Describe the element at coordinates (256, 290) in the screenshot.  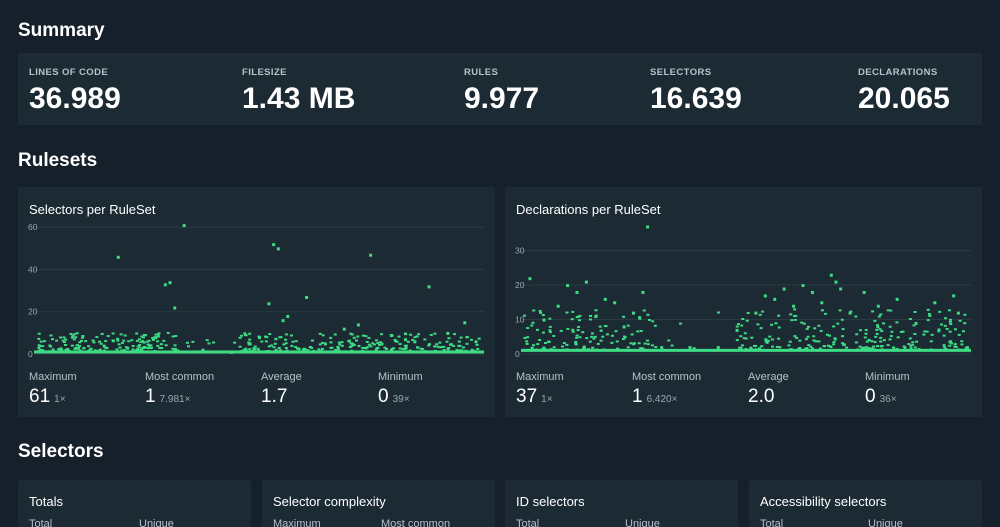
I see `selectors-per-ruleset-chart: 0 20 40 60` at that location.